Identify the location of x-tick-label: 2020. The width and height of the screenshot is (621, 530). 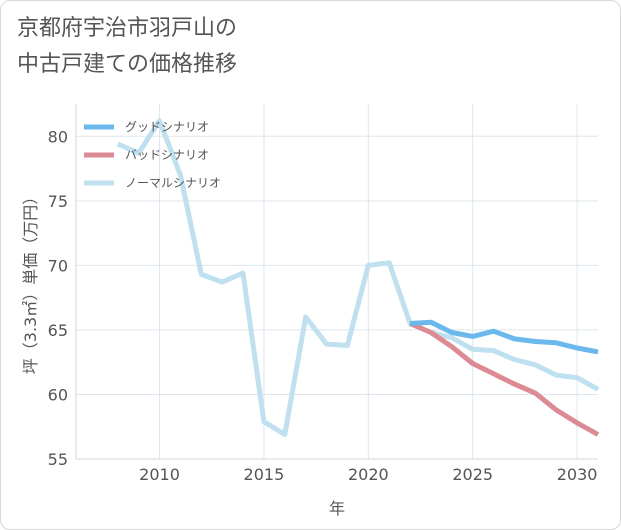
(368, 474).